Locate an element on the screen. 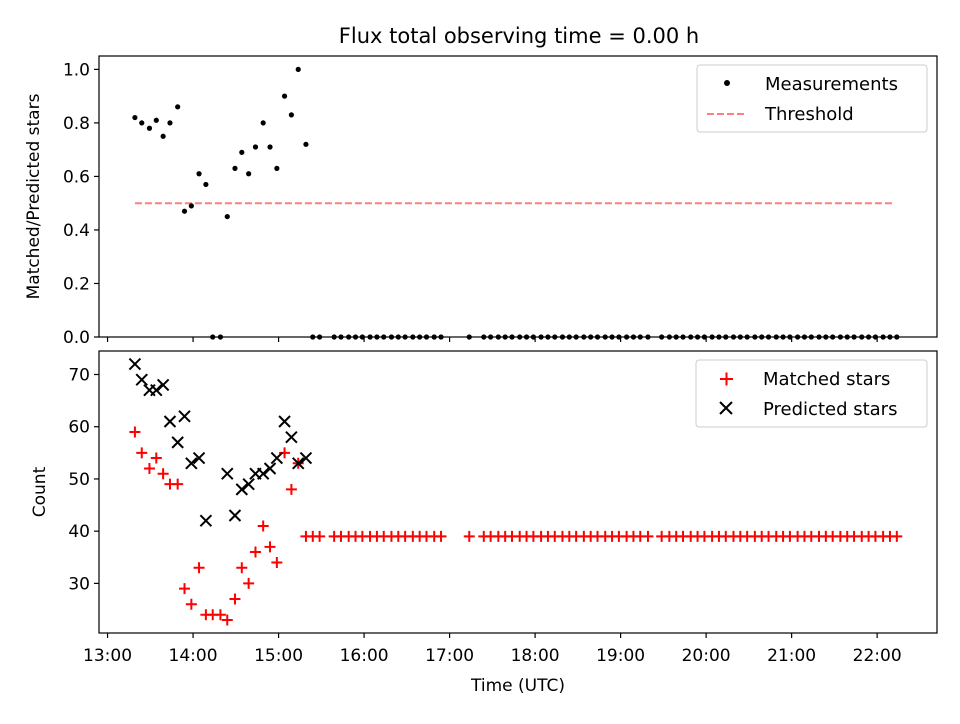  top-legend-frame is located at coordinates (812, 98).